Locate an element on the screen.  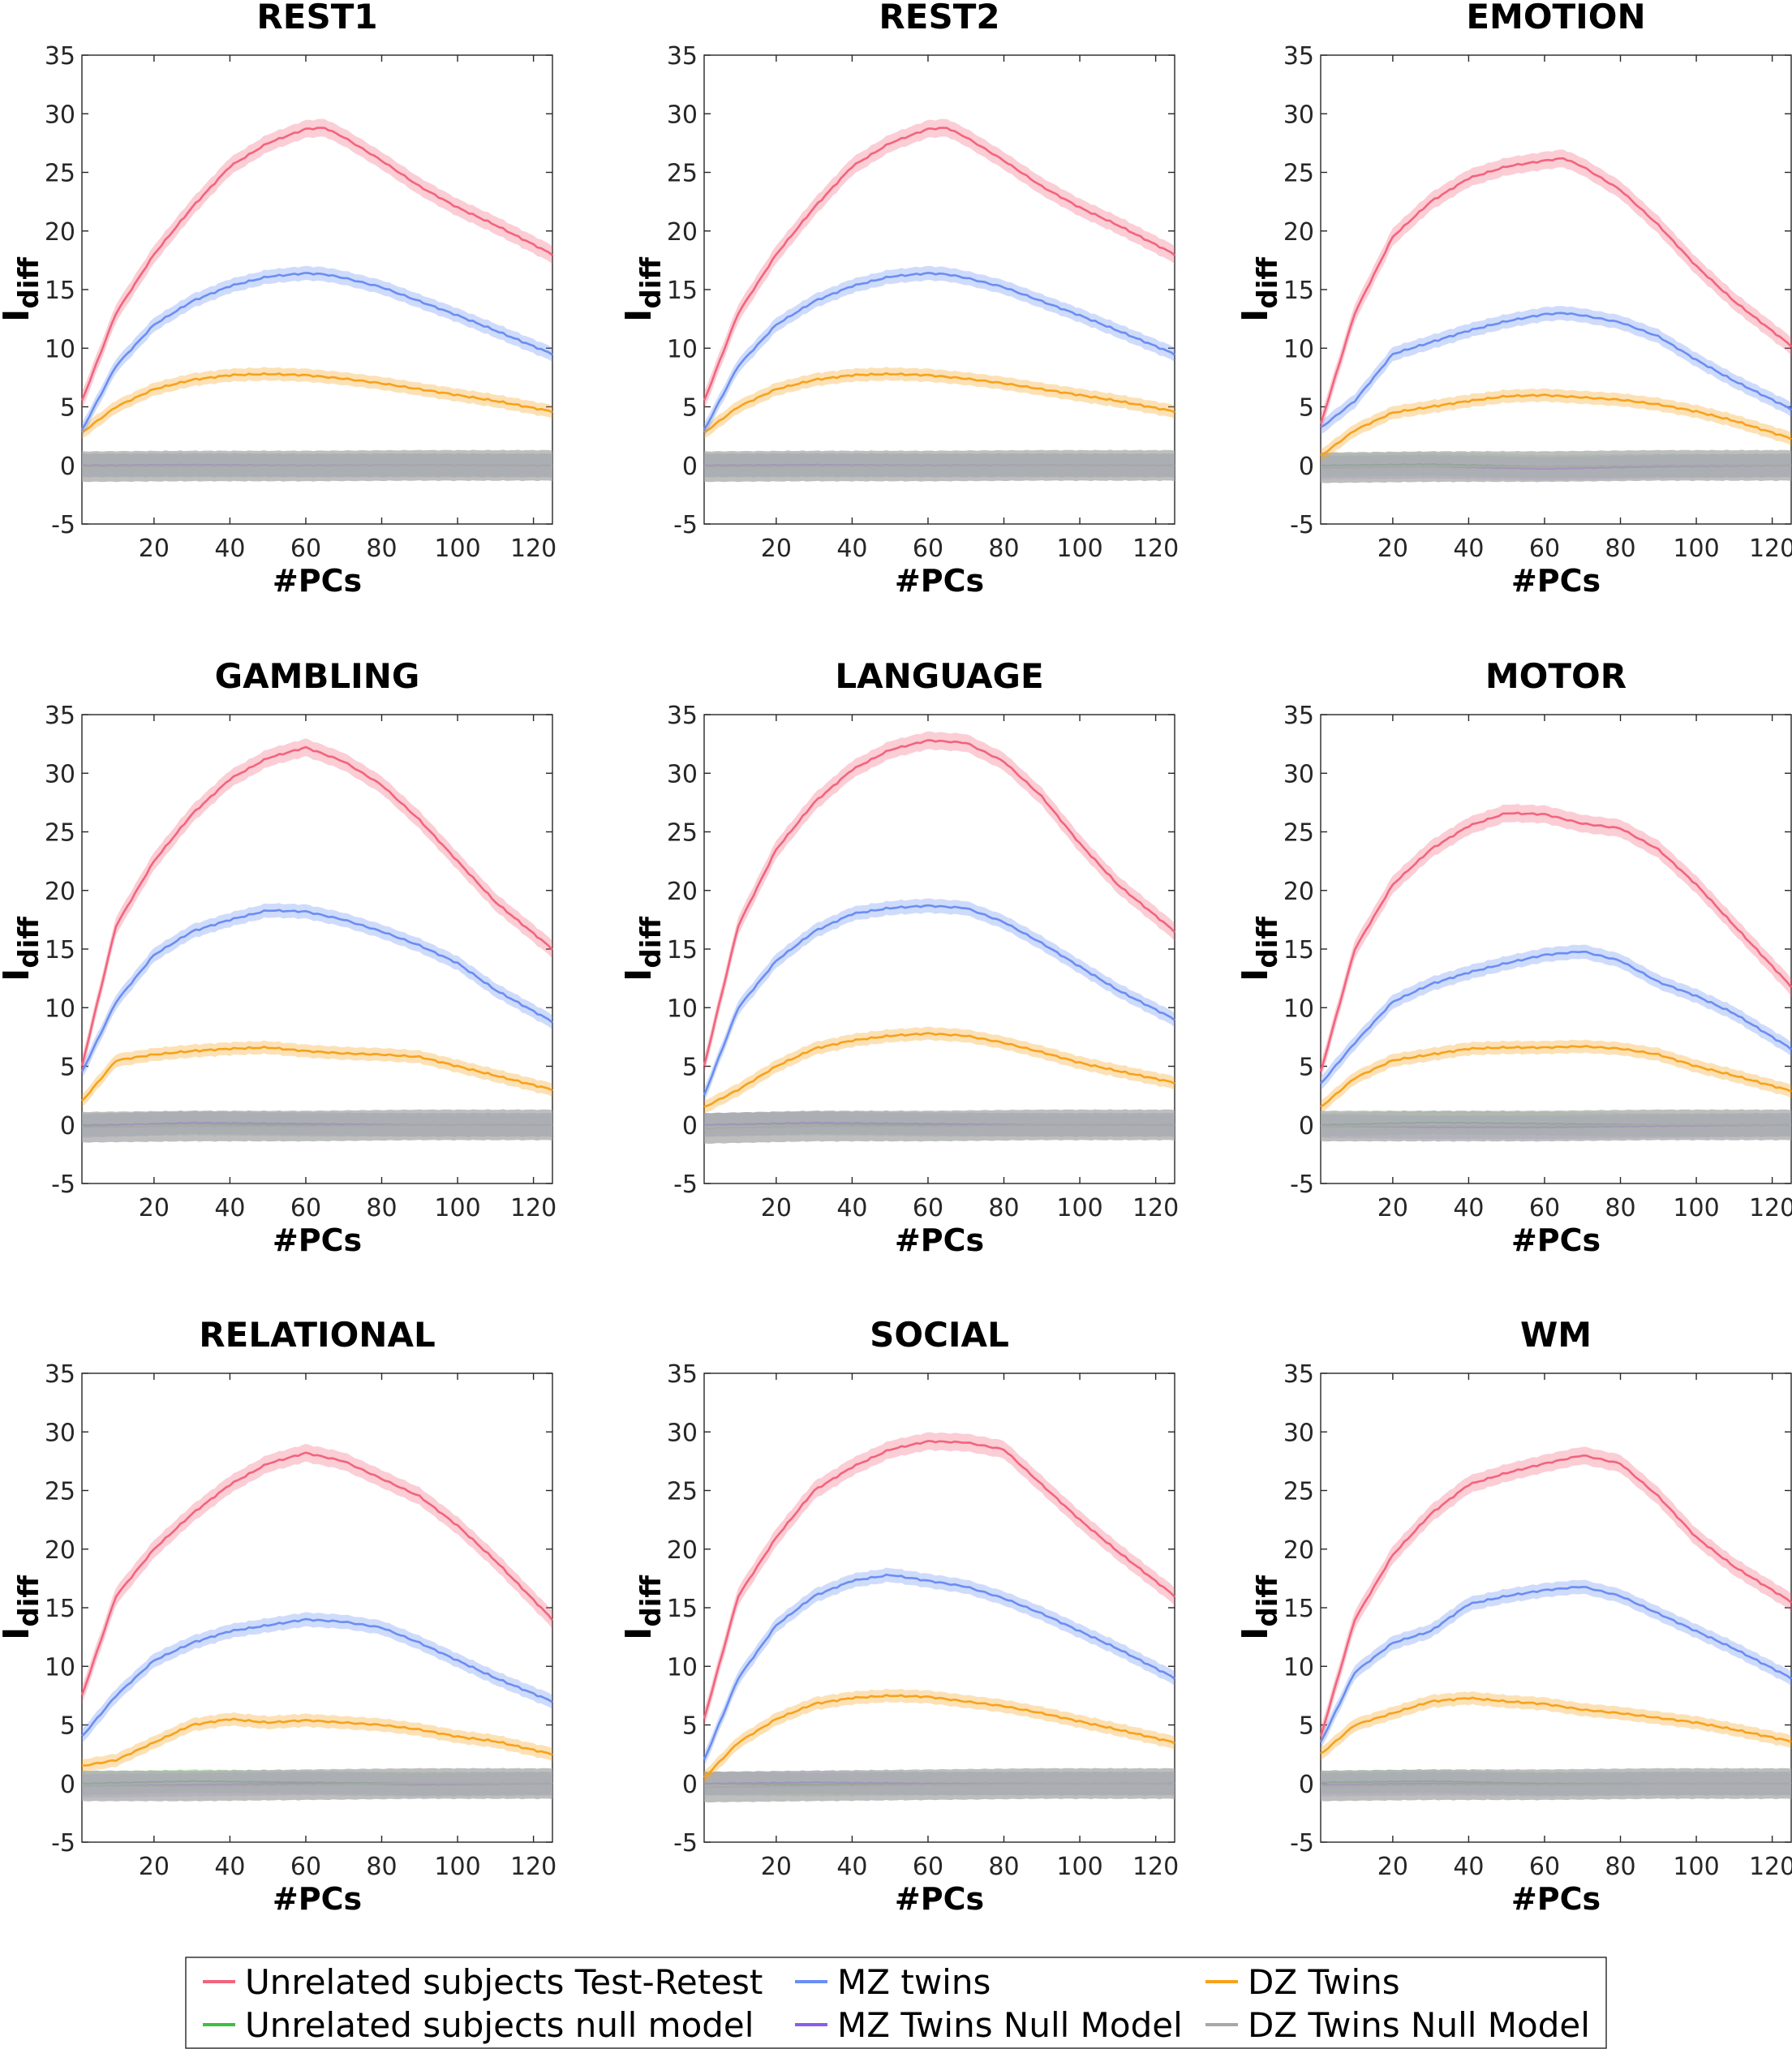
band-dz-twins is located at coordinates (939, 1736).